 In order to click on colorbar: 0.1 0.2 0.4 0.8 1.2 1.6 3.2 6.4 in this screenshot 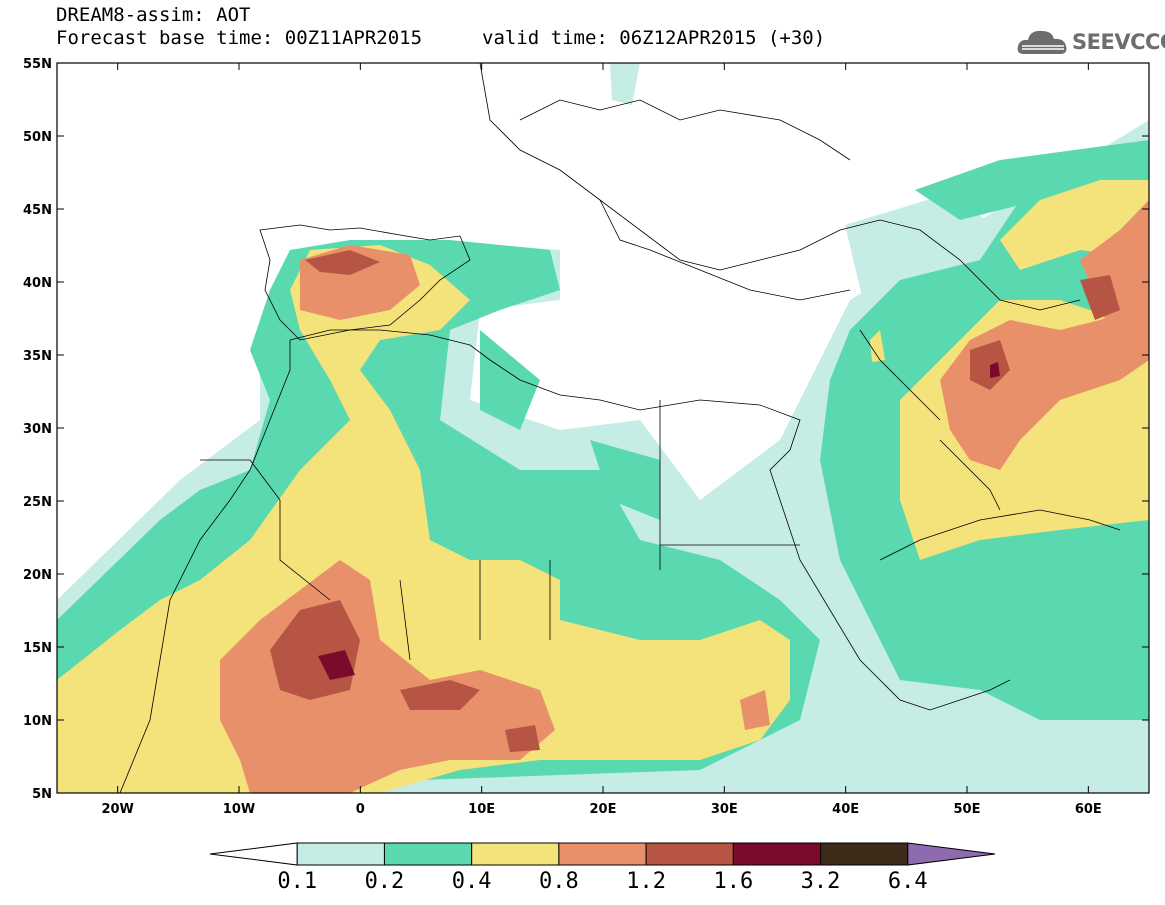, I will do `click(602, 868)`.